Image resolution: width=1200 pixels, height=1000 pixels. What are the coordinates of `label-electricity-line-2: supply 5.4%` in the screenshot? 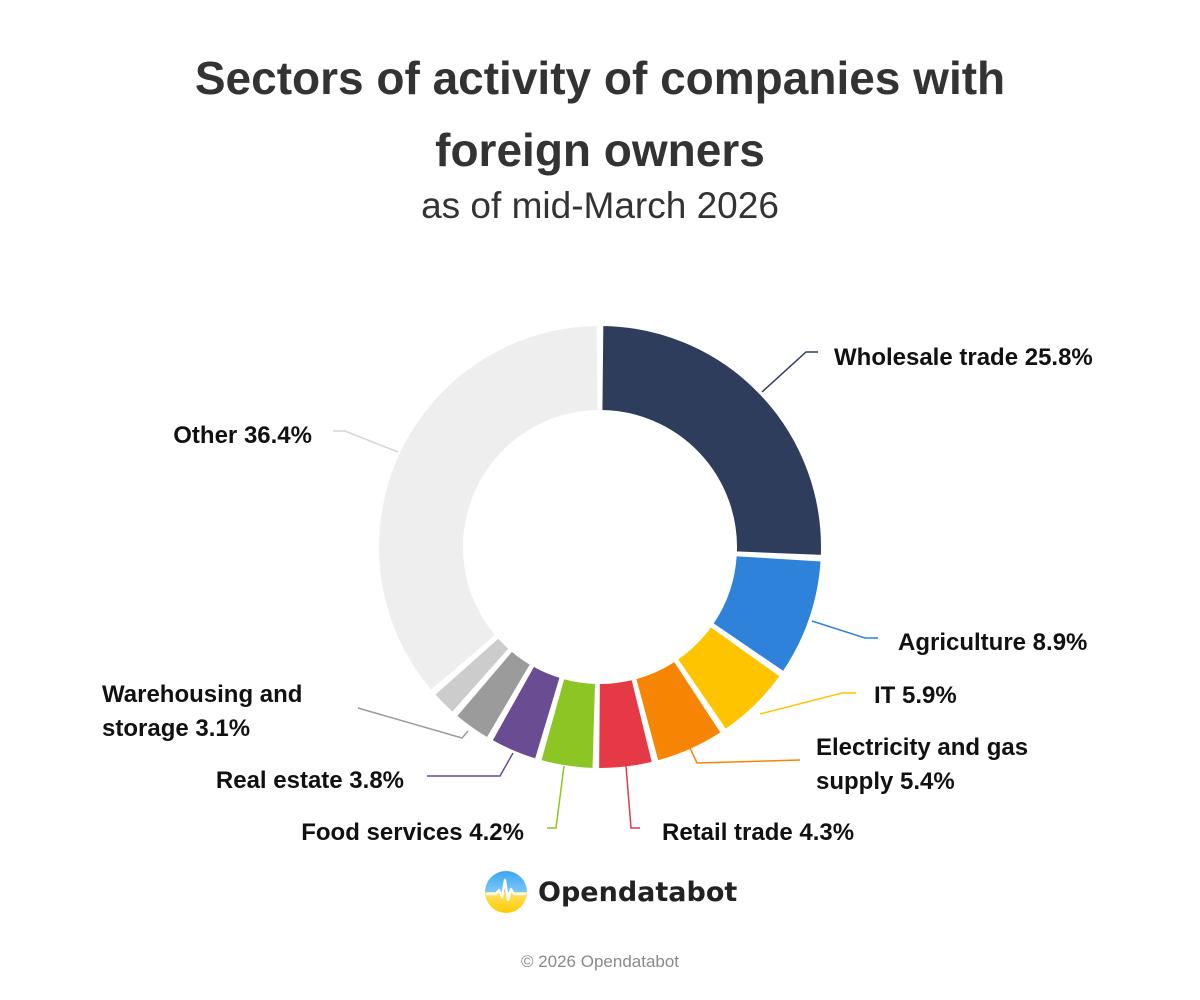 It's located at (885, 781).